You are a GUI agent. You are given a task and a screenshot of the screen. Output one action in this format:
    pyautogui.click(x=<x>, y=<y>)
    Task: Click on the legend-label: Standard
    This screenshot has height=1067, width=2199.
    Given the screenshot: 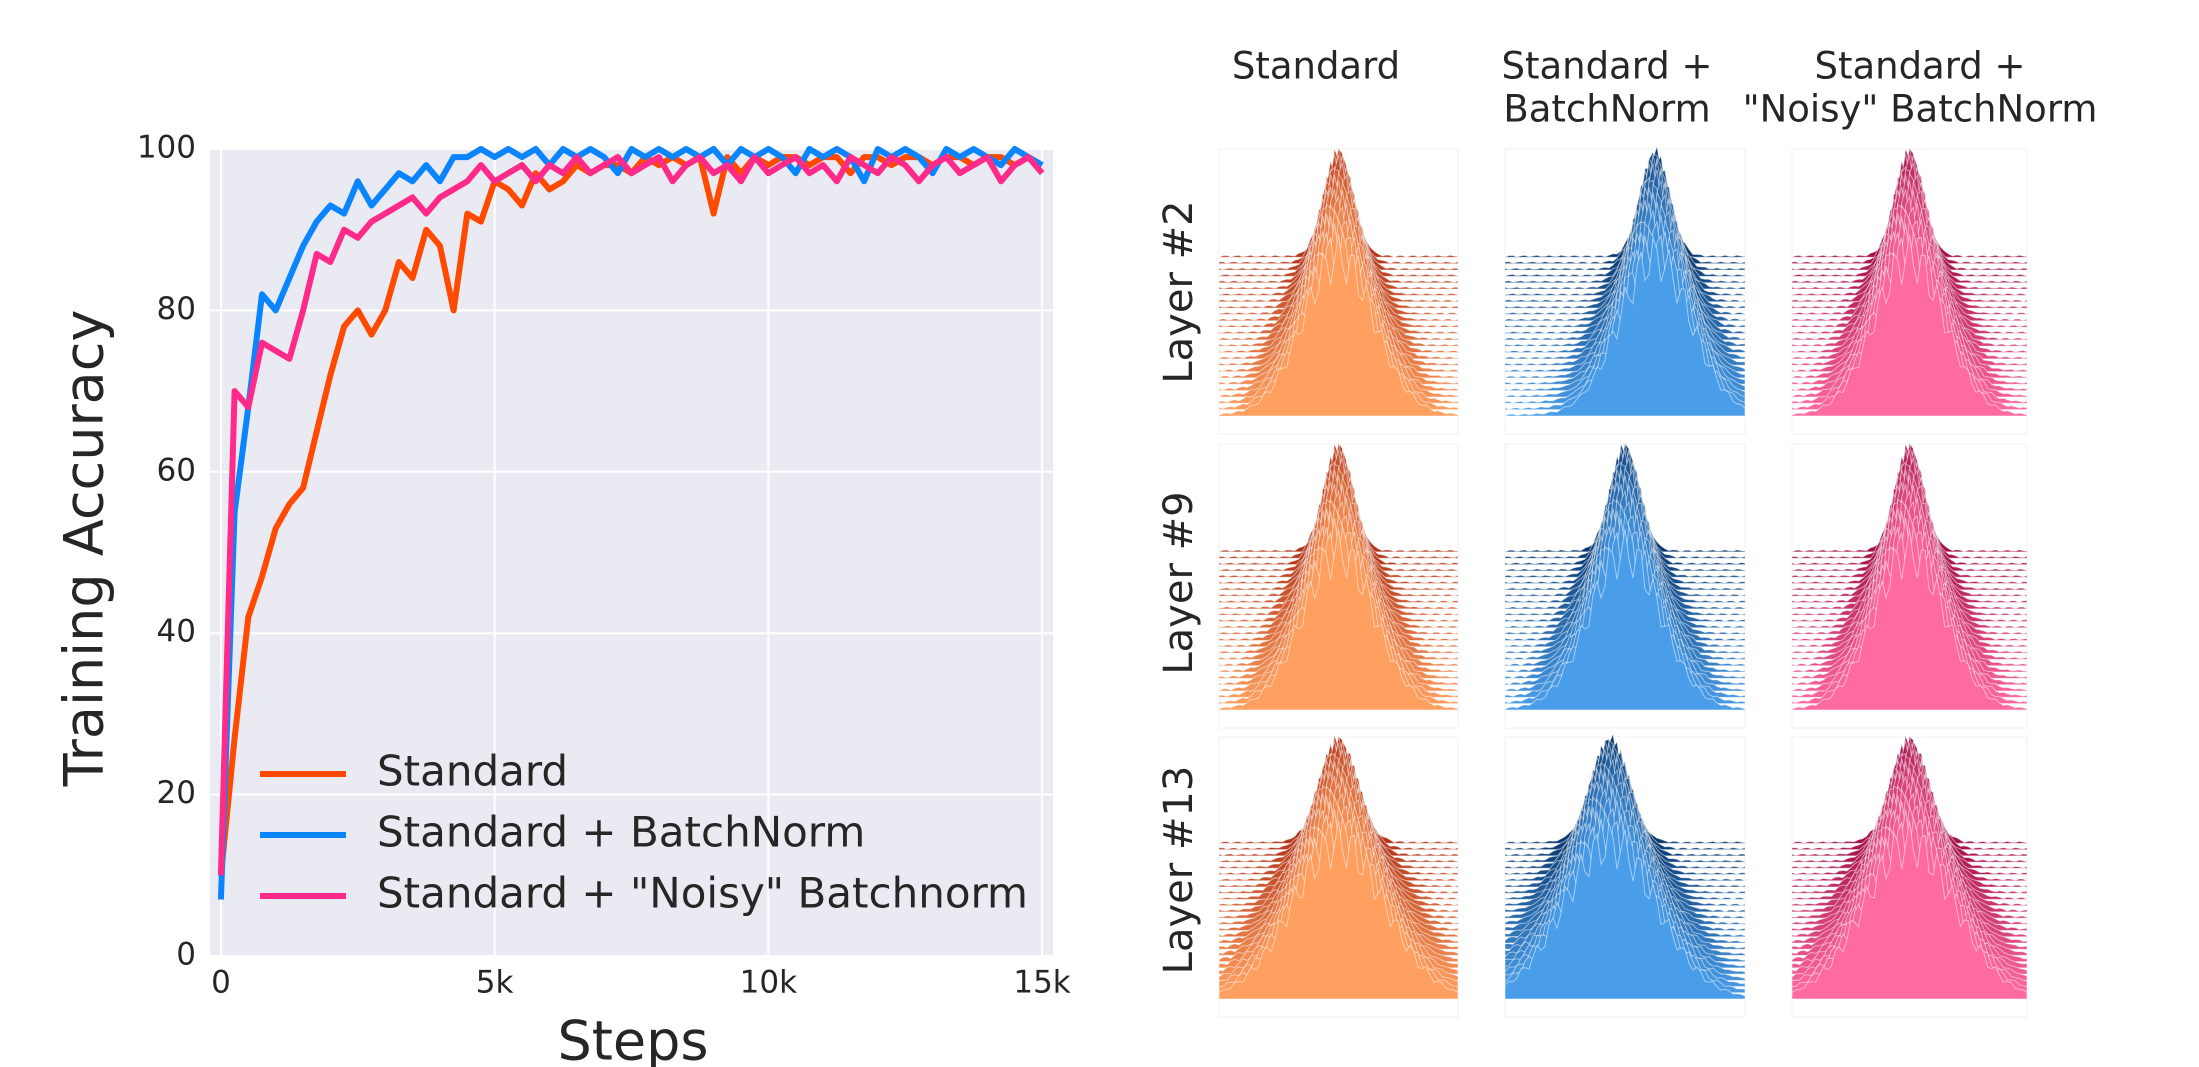 What is the action you would take?
    pyautogui.click(x=472, y=771)
    